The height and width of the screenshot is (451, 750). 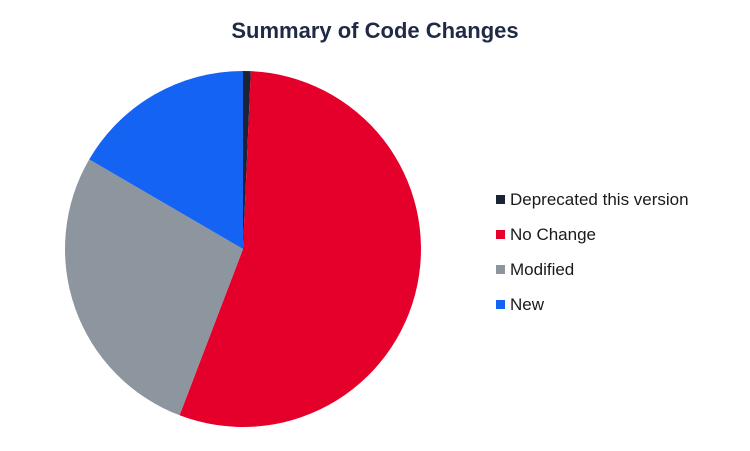 What do you see at coordinates (154, 287) in the screenshot?
I see `pie-slice-modified` at bounding box center [154, 287].